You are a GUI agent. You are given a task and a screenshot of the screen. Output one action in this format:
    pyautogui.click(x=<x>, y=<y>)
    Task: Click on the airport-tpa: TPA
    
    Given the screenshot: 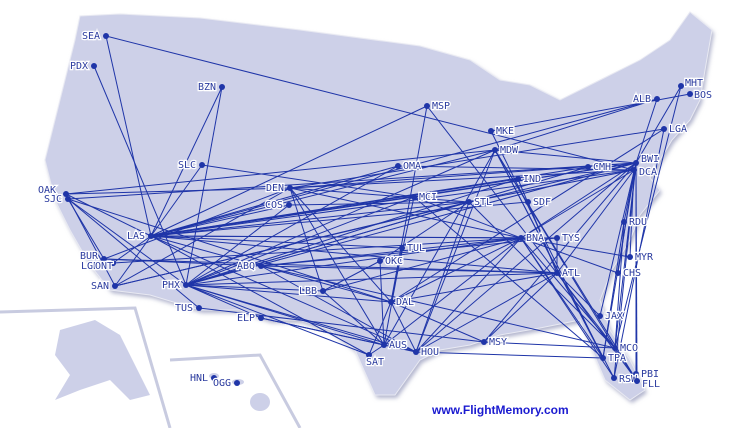 What is the action you would take?
    pyautogui.click(x=613, y=358)
    